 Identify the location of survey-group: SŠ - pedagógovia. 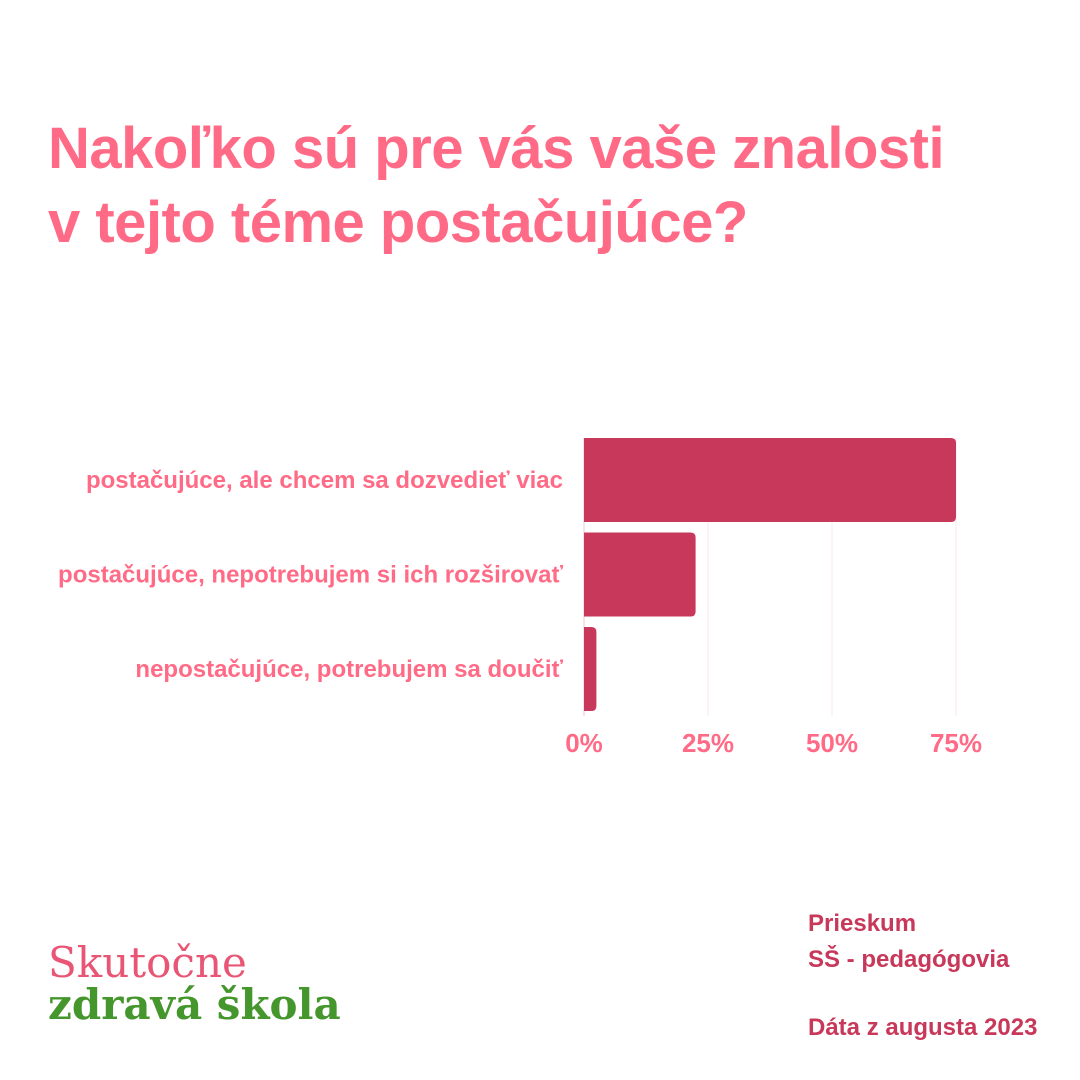
(909, 959).